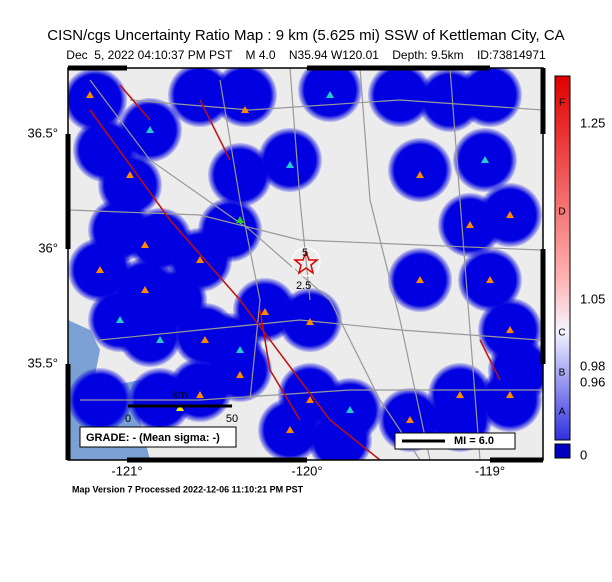 The width and height of the screenshot is (612, 582). What do you see at coordinates (490, 470) in the screenshot?
I see `lon-label: -119°` at bounding box center [490, 470].